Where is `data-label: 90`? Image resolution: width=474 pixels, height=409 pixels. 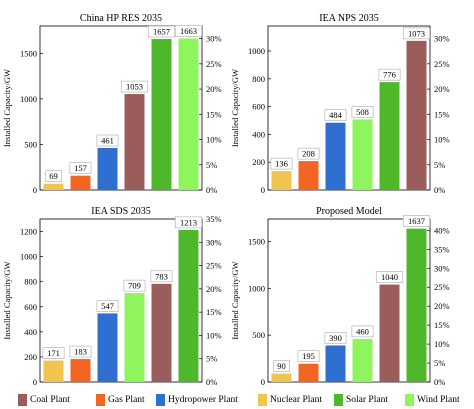
data-label: 90 is located at coordinates (281, 366).